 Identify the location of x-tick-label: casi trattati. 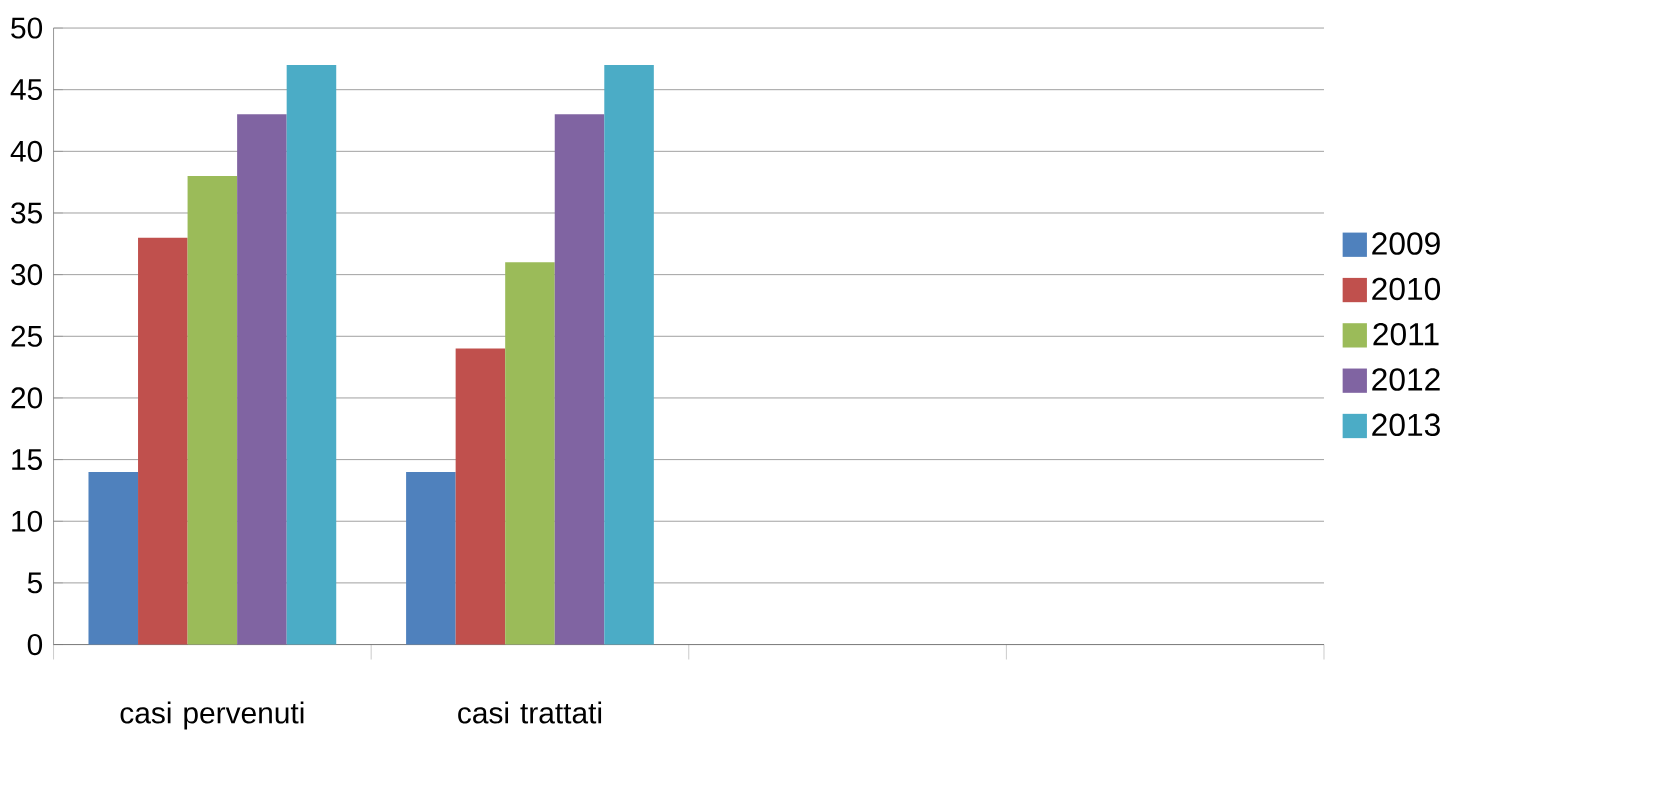
(530, 712).